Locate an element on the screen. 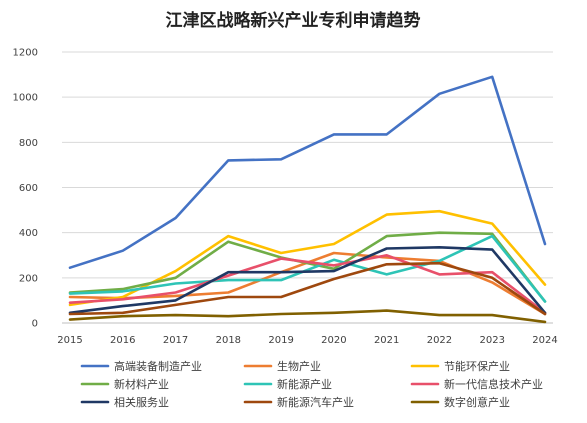 This screenshot has width=587, height=423. y-tick-label: 400 is located at coordinates (28, 233).